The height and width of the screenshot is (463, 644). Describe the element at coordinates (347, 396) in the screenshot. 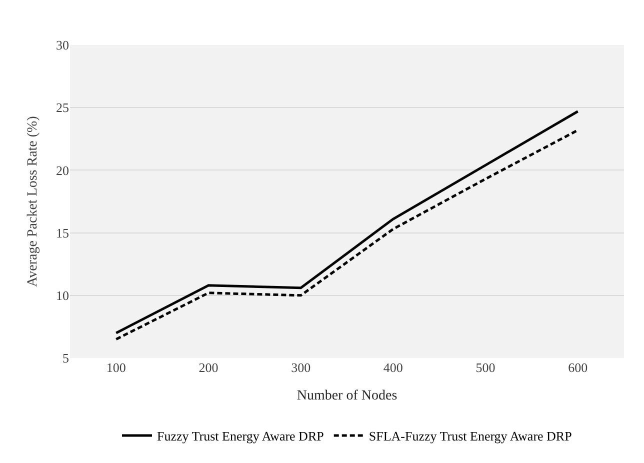

I see `x-axis-title: Number of Nodes` at that location.